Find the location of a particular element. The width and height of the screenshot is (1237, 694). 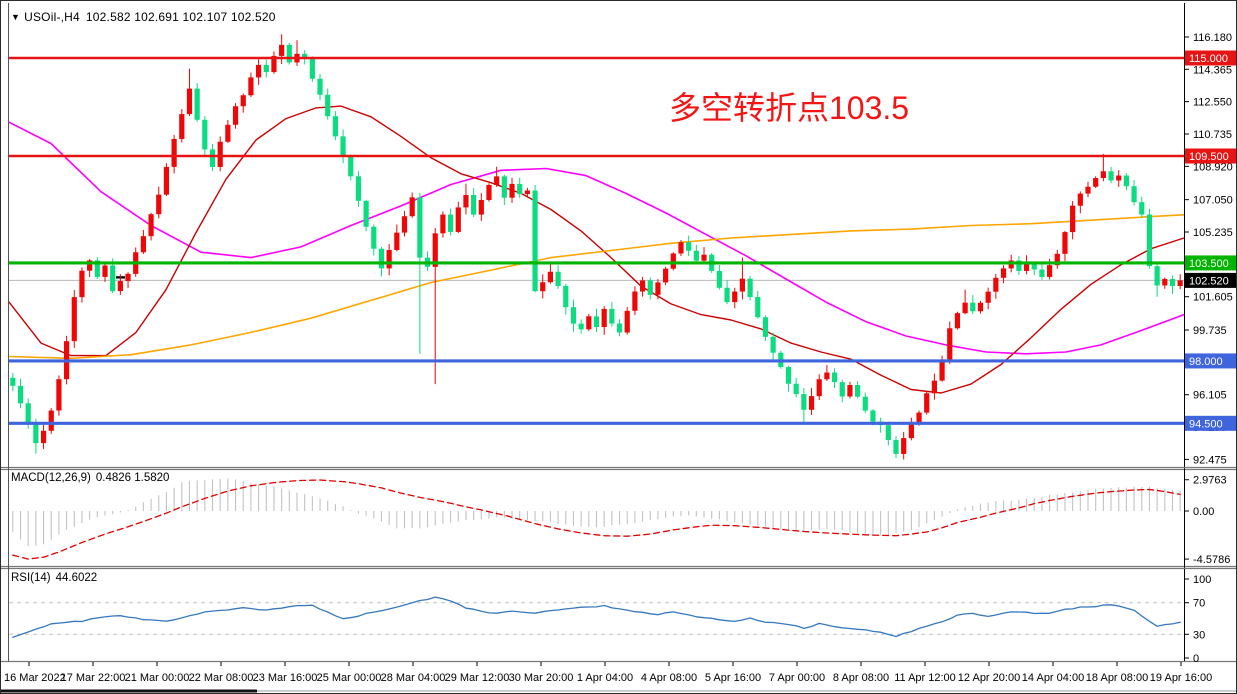

rsi-name: RSI(14) is located at coordinates (31, 578).